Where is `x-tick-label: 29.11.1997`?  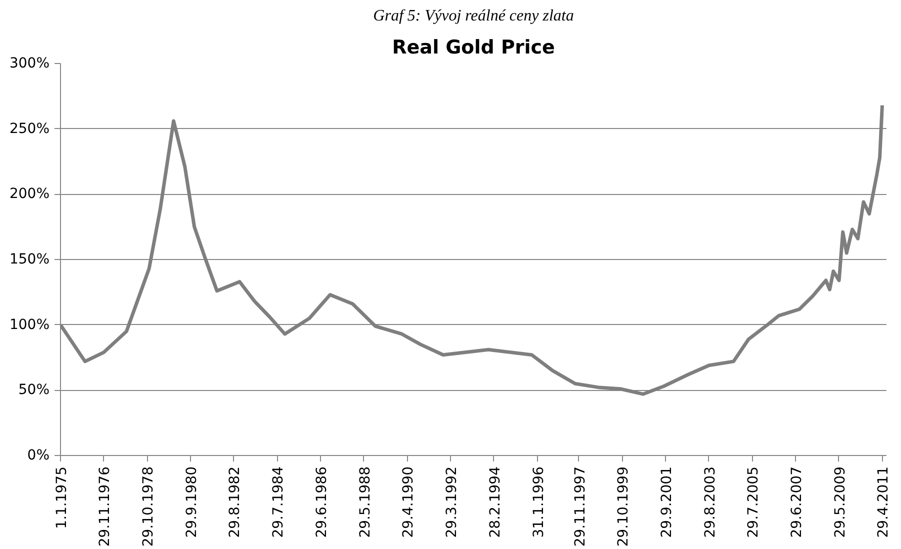 x-tick-label: 29.11.1997 is located at coordinates (580, 506).